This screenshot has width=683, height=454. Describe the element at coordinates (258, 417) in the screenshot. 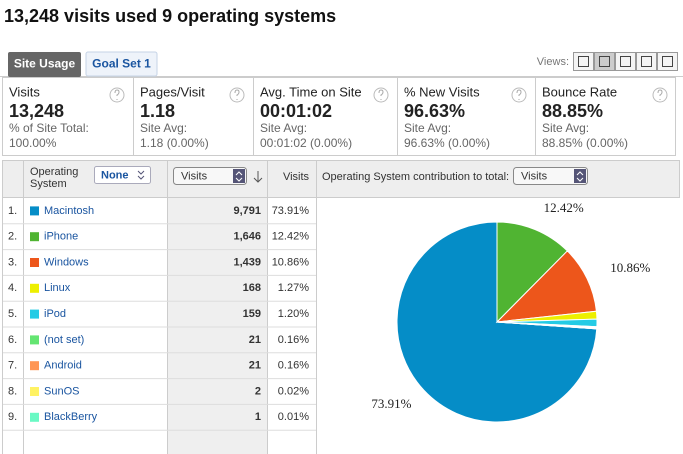

I see `row-visits: 1` at that location.